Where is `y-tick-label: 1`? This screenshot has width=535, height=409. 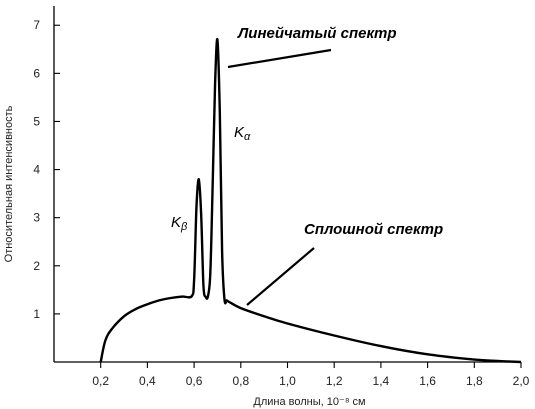
y-tick-label: 1 is located at coordinates (36, 314).